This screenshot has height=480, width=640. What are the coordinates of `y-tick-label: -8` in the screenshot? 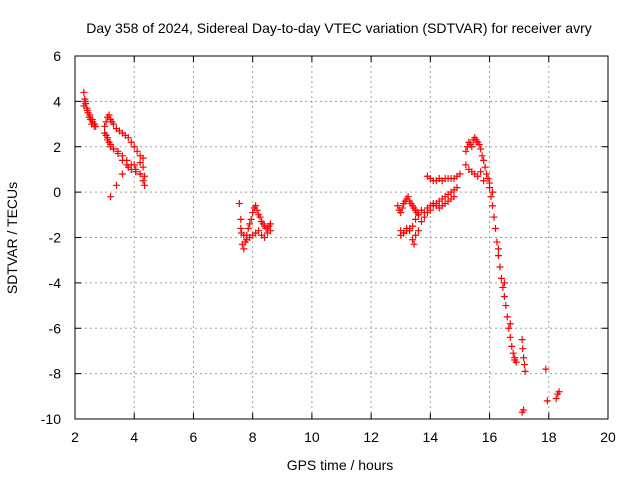 It's located at (55, 374).